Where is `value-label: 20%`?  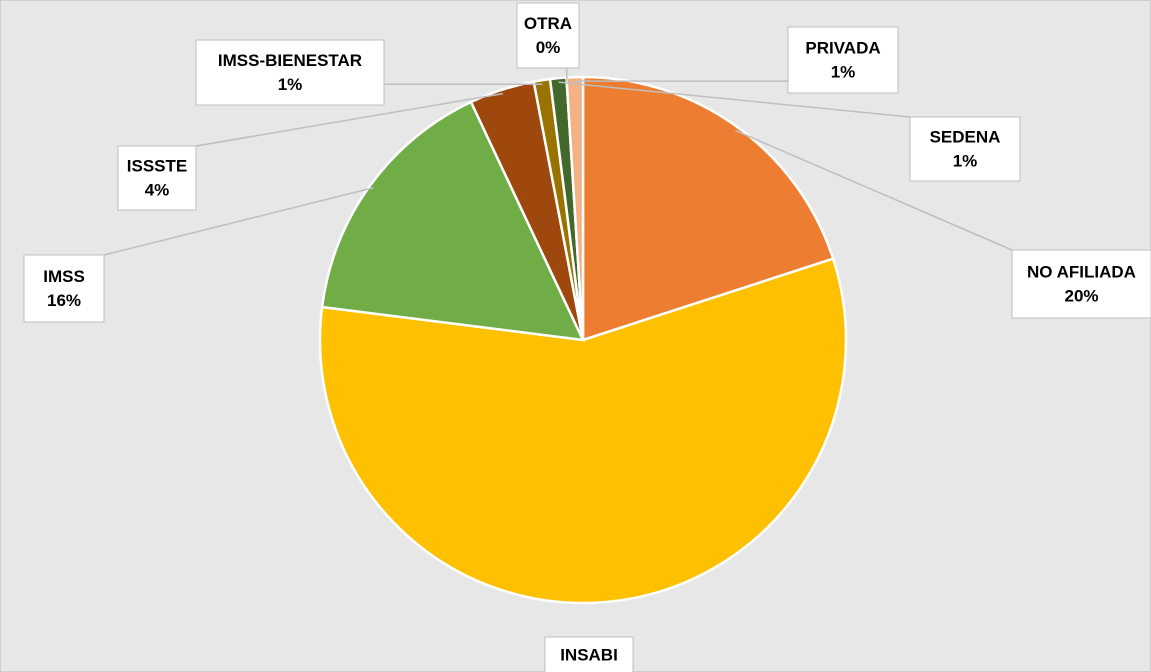
value-label: 20% is located at coordinates (1081, 295).